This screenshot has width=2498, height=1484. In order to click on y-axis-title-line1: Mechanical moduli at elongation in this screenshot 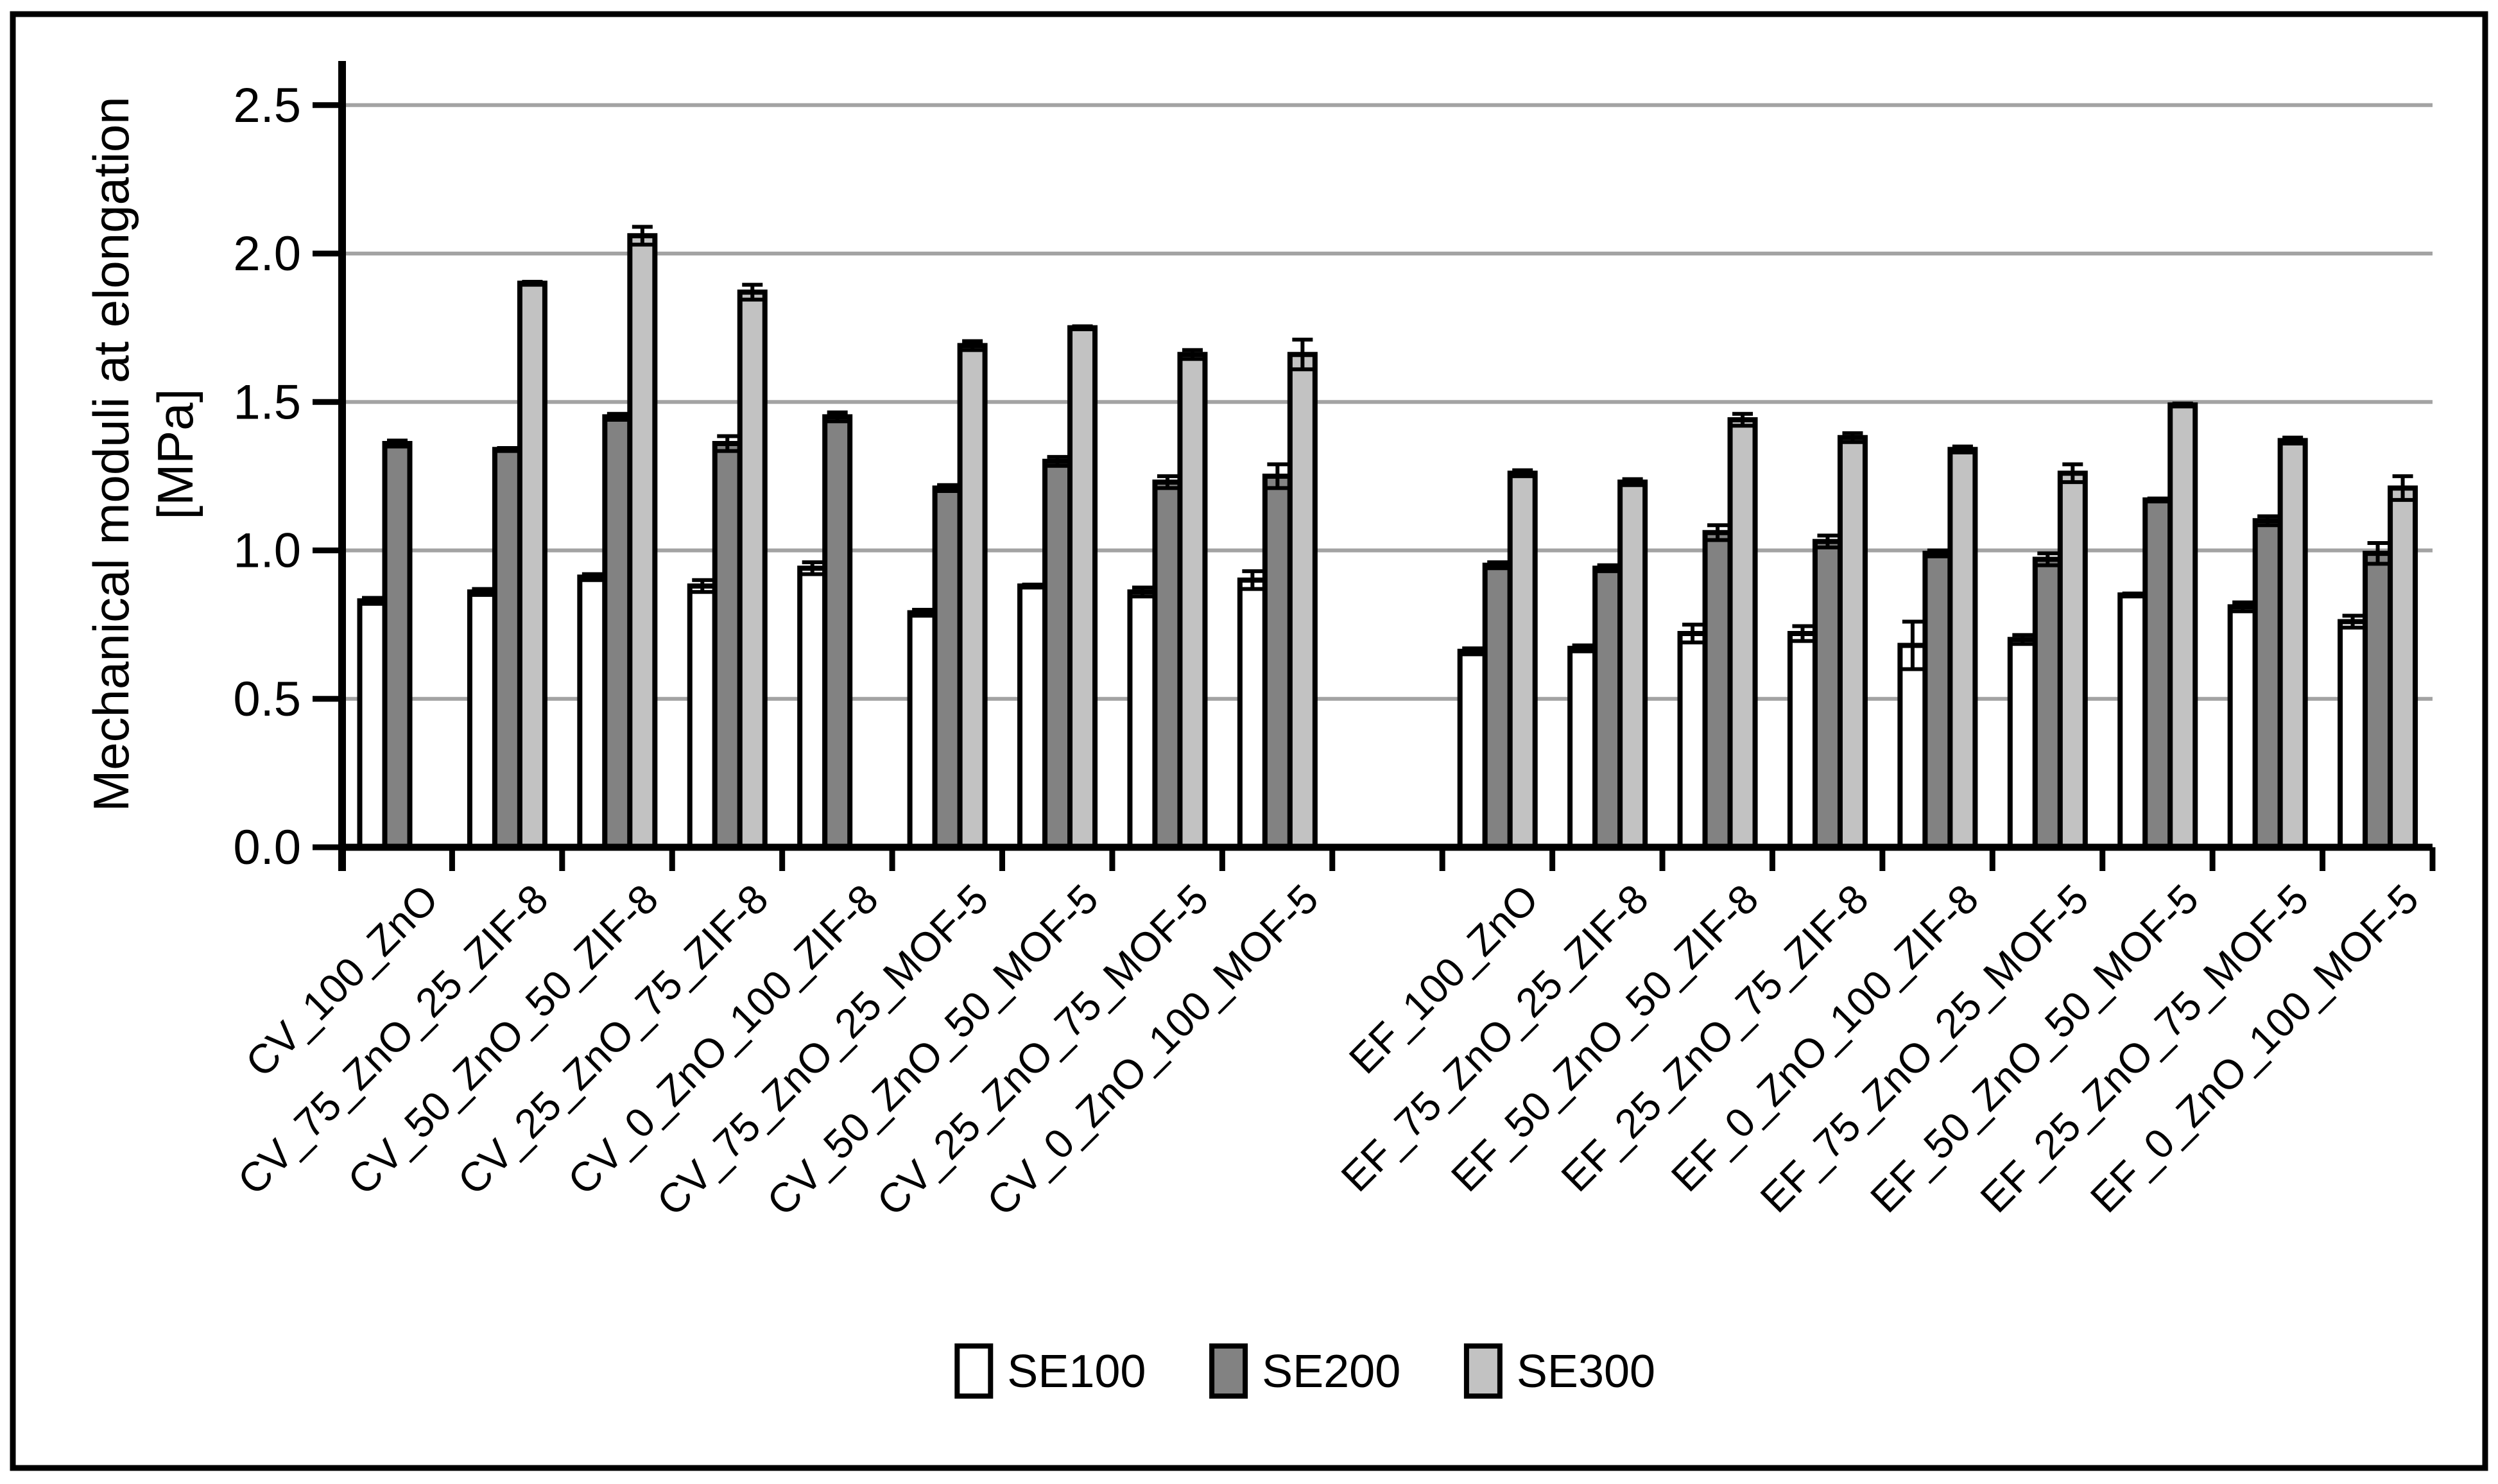, I will do `click(111, 453)`.